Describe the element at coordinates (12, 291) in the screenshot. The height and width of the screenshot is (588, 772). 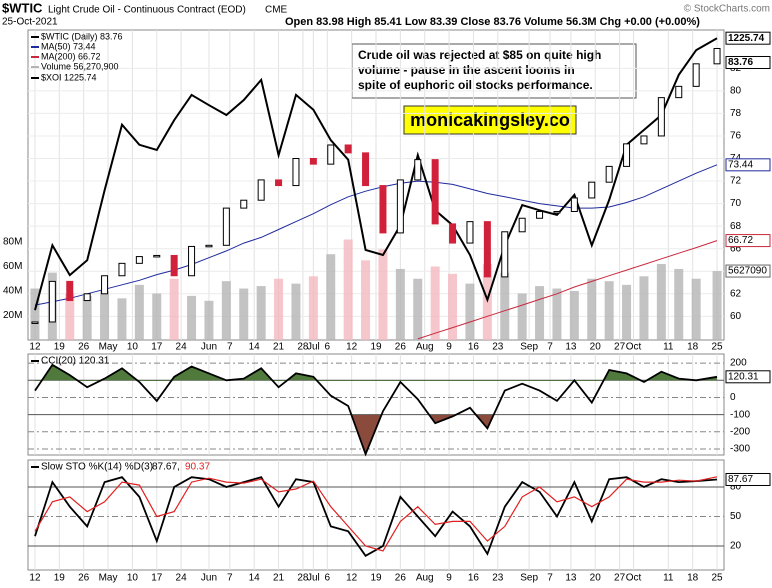
I see `y2-tick-label: 40M` at that location.